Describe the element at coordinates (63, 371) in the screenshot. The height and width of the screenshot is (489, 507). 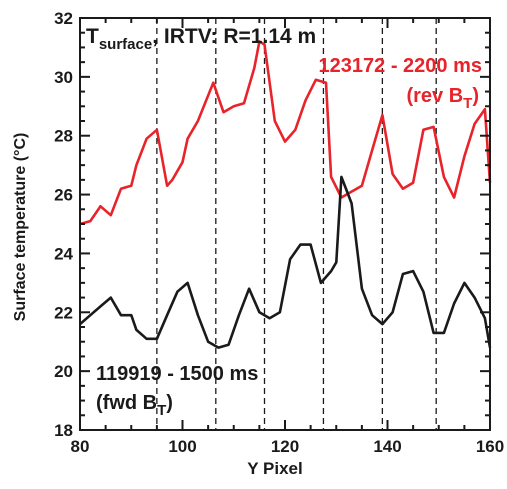
I see `y-tick-label: 20` at that location.